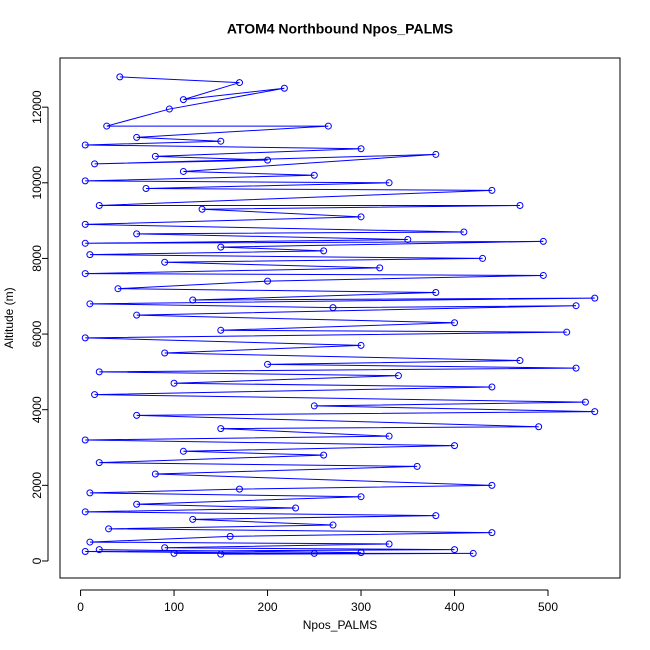 This screenshot has width=650, height=650. What do you see at coordinates (80, 607) in the screenshot?
I see `x-tick-label: 0` at bounding box center [80, 607].